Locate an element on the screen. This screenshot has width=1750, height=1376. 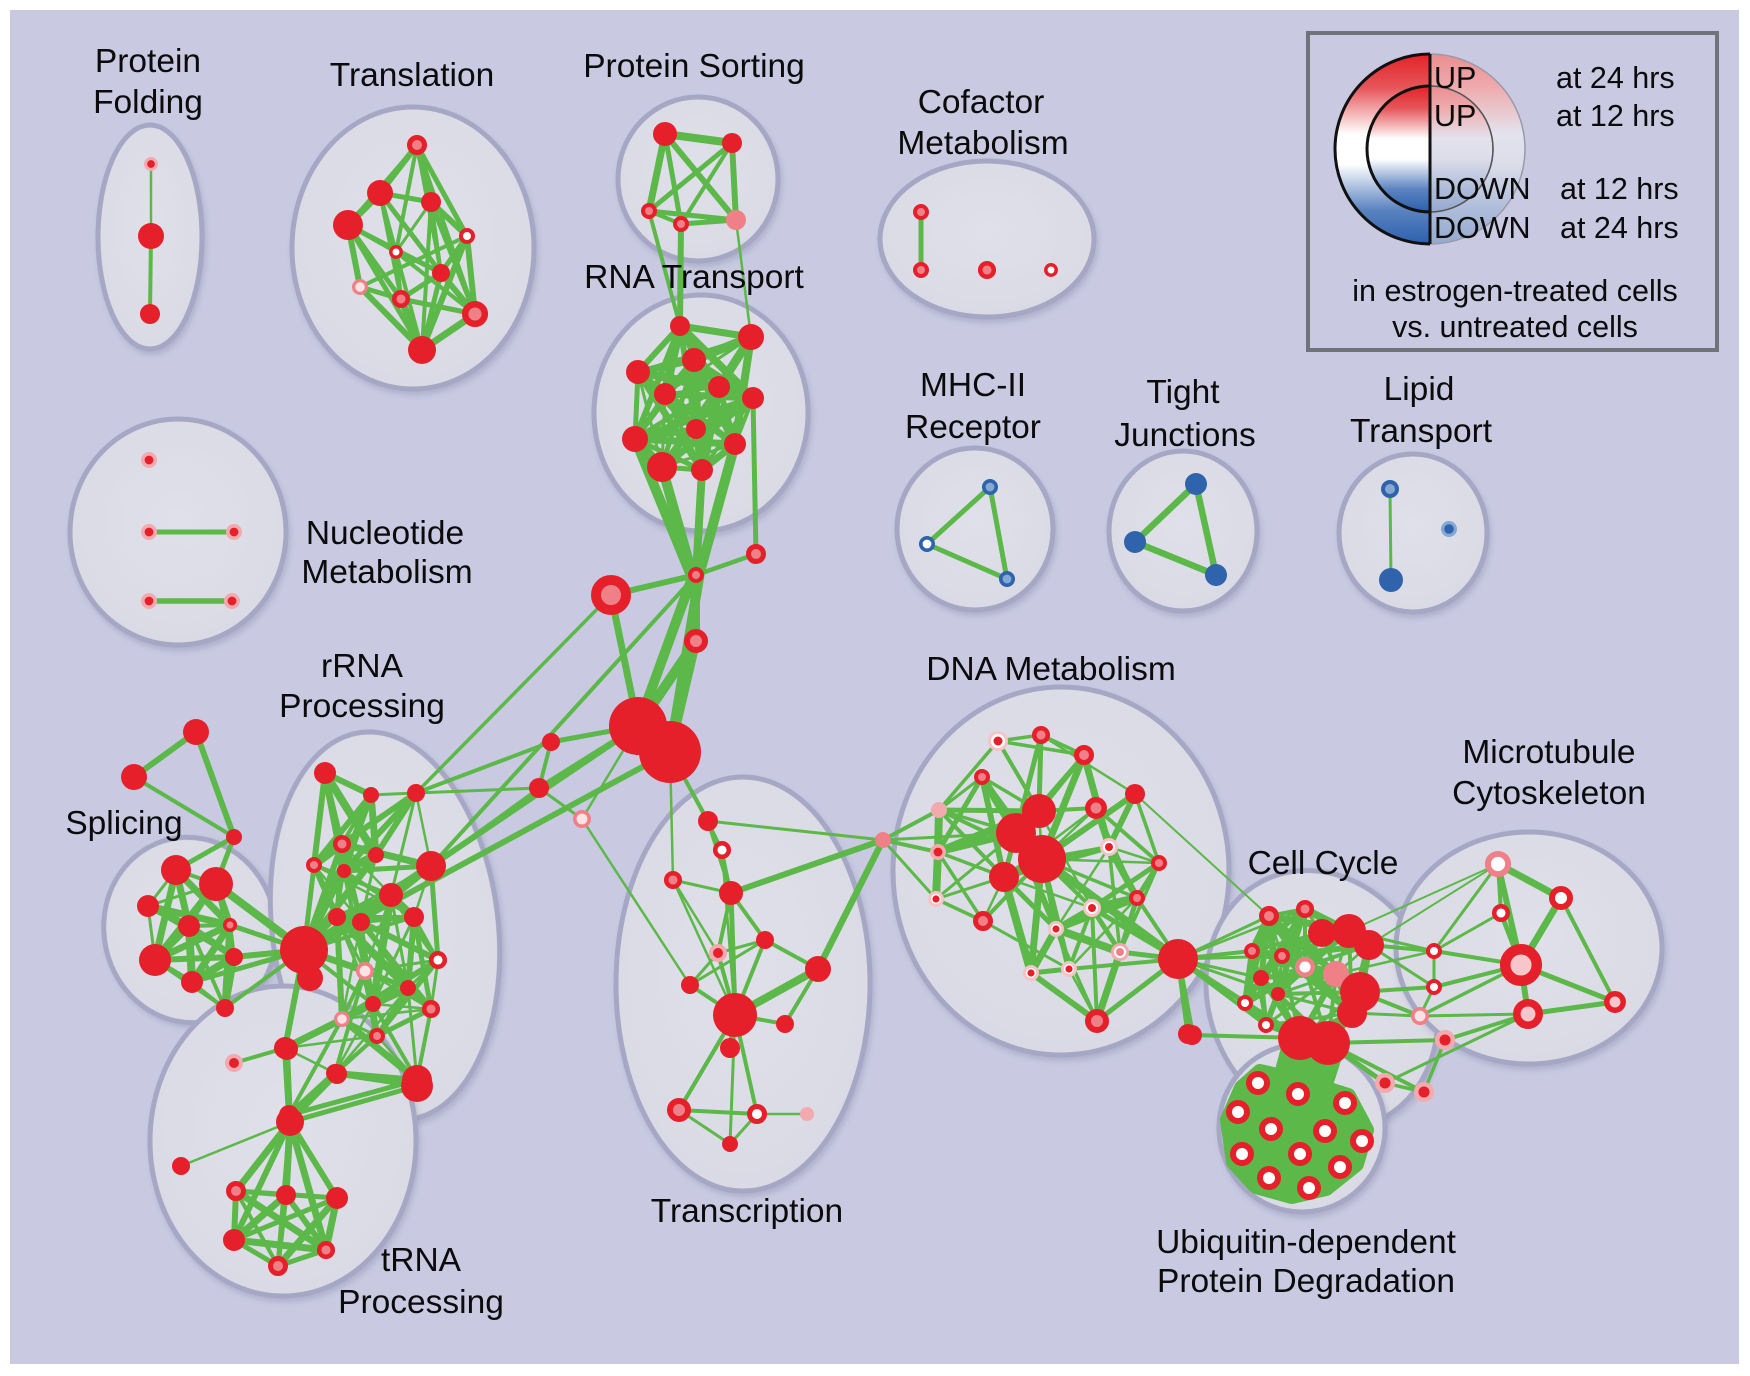
svg-text: Splicing is located at coordinates (123, 823).